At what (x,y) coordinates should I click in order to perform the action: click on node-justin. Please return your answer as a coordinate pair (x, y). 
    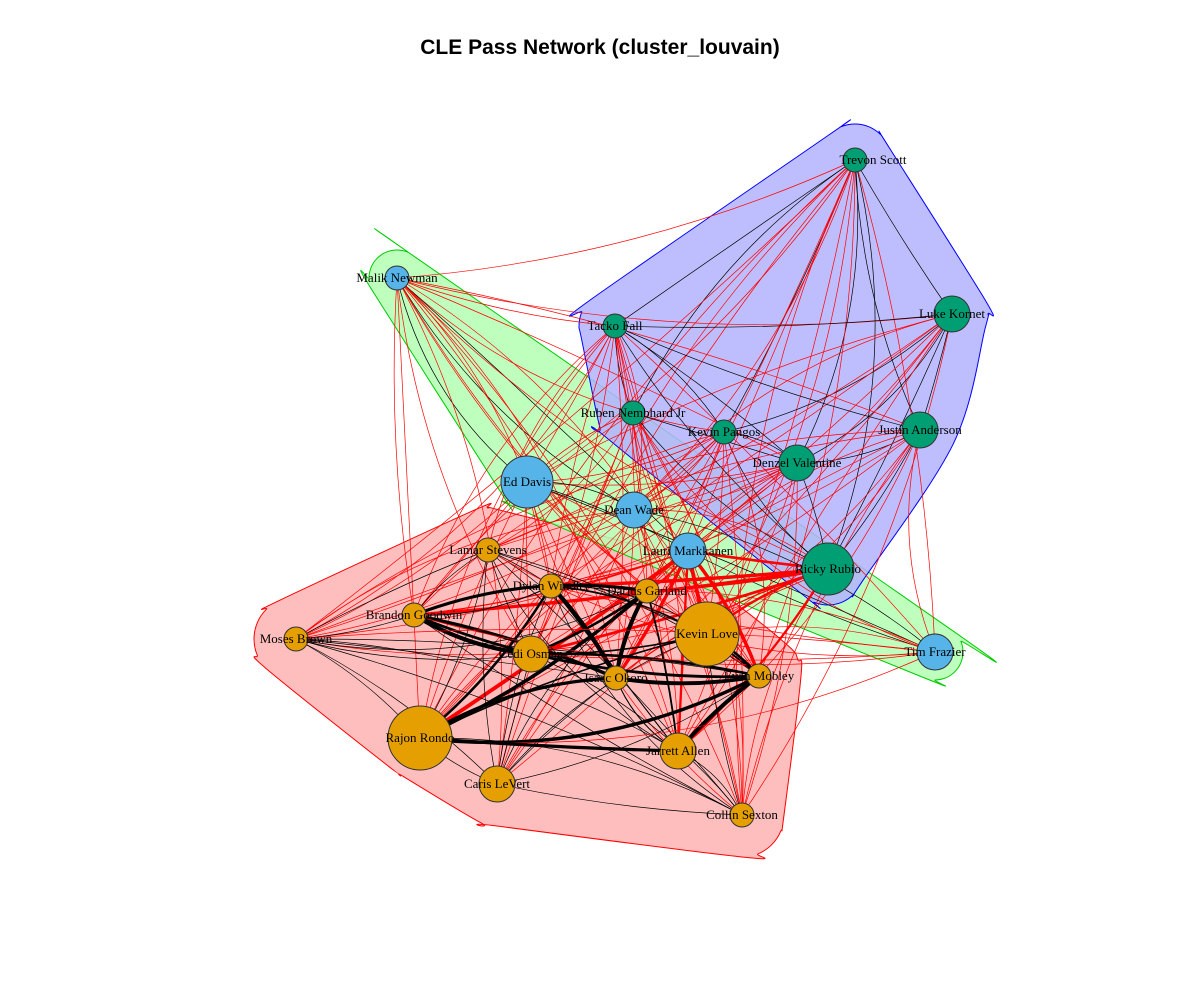
    Looking at the image, I should click on (920, 430).